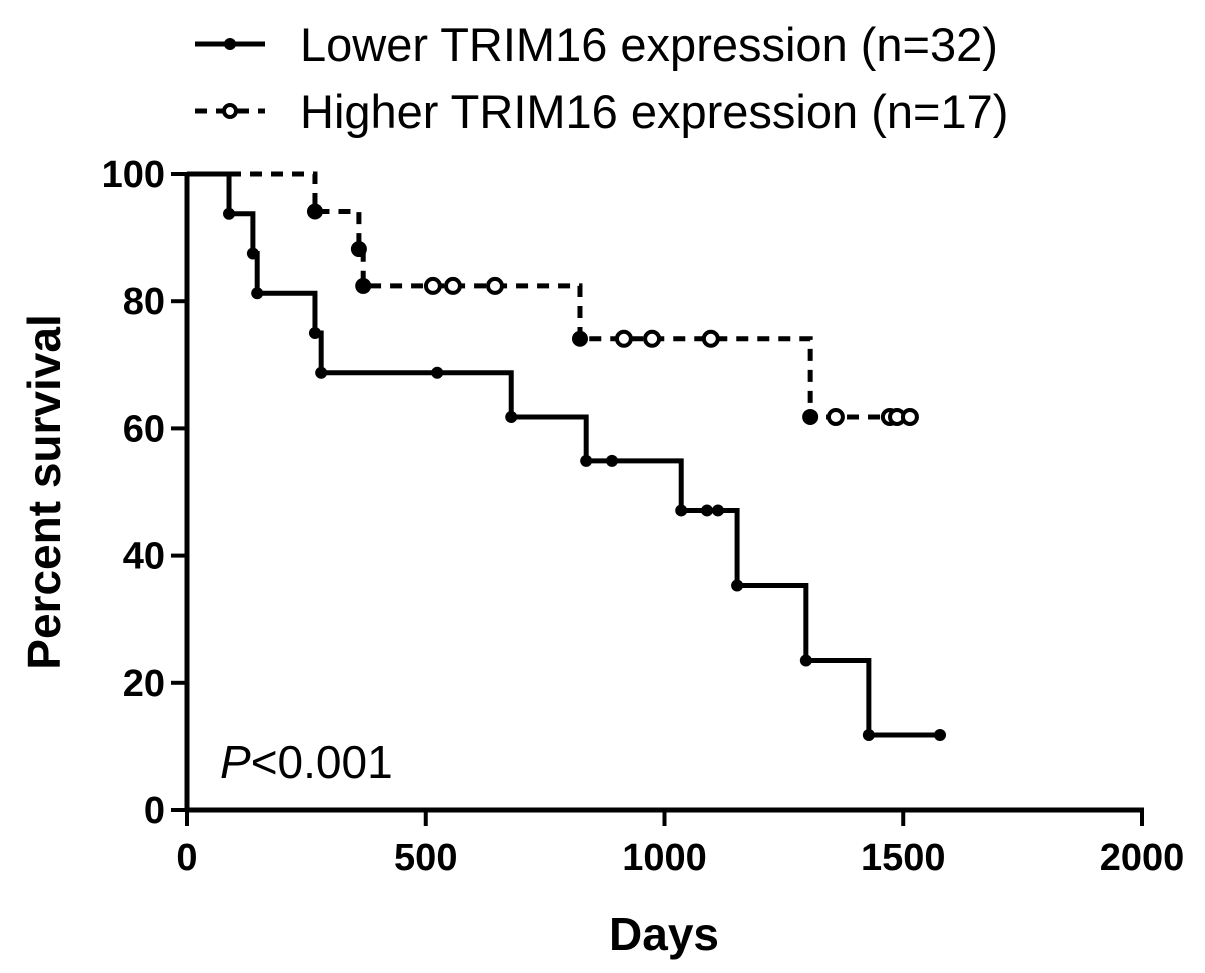  I want to click on y-axis-label: Percent survival, so click(44, 491).